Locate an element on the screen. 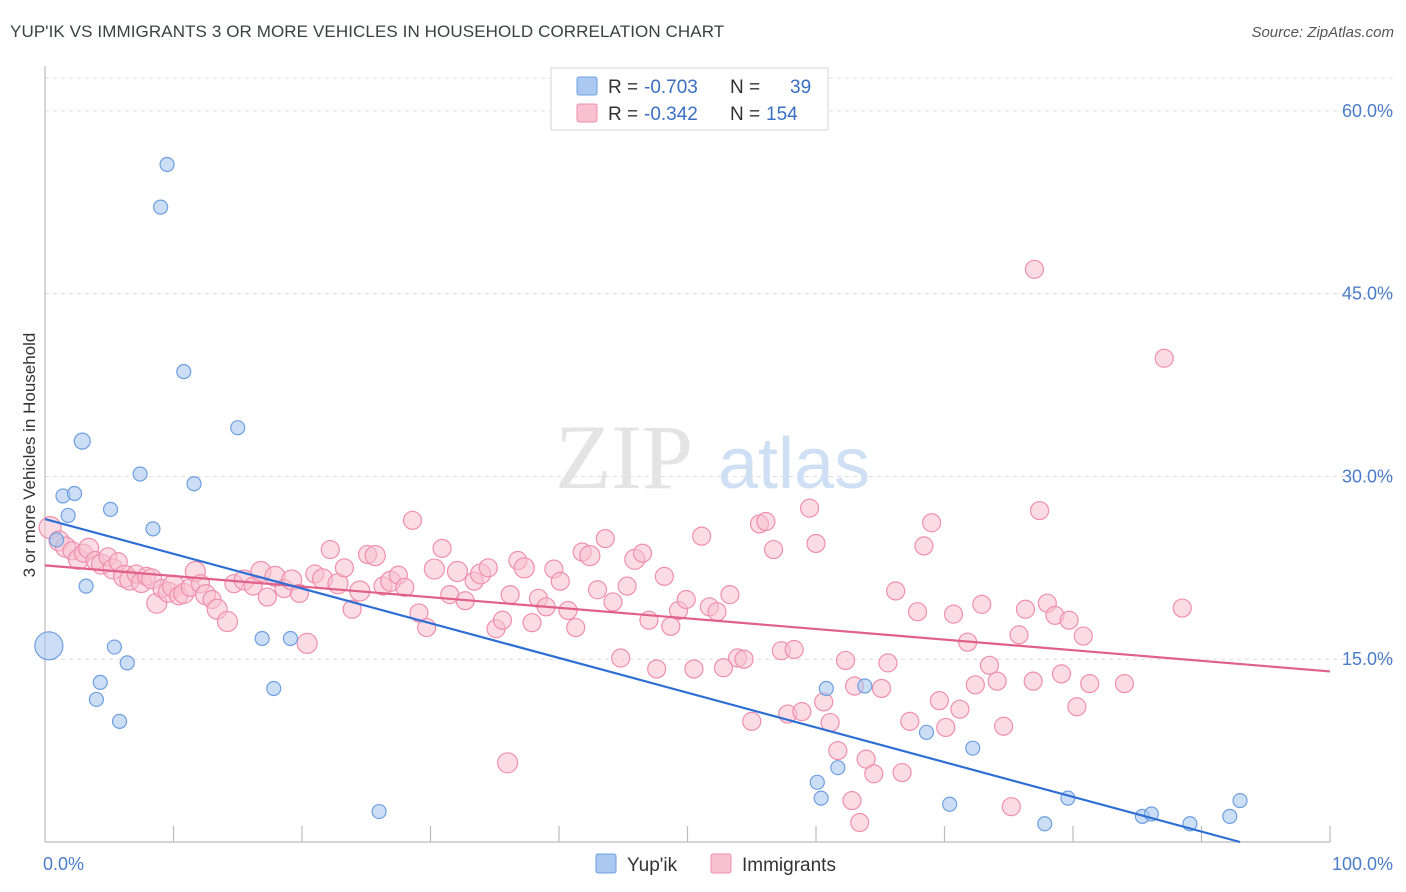 This screenshot has height=892, width=1406. legend-r-value-1: -0.703 is located at coordinates (671, 87).